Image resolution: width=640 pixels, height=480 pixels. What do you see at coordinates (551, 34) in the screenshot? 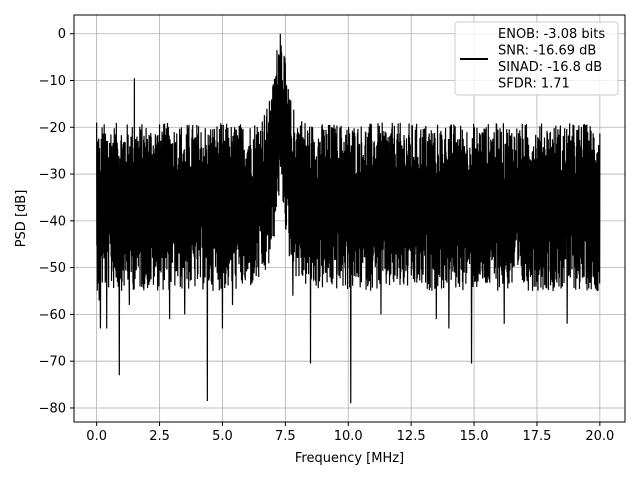
I see `legend-entry-enob: ENOB: -3.08 bits` at bounding box center [551, 34].